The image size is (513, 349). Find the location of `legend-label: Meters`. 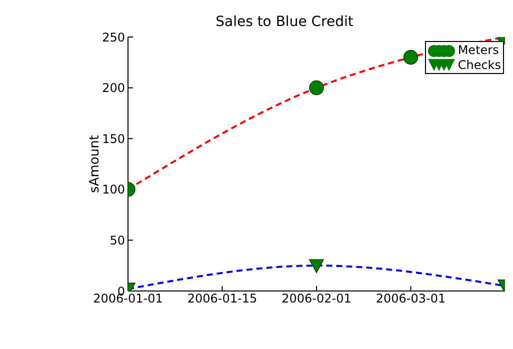

legend-label: Meters is located at coordinates (478, 50).